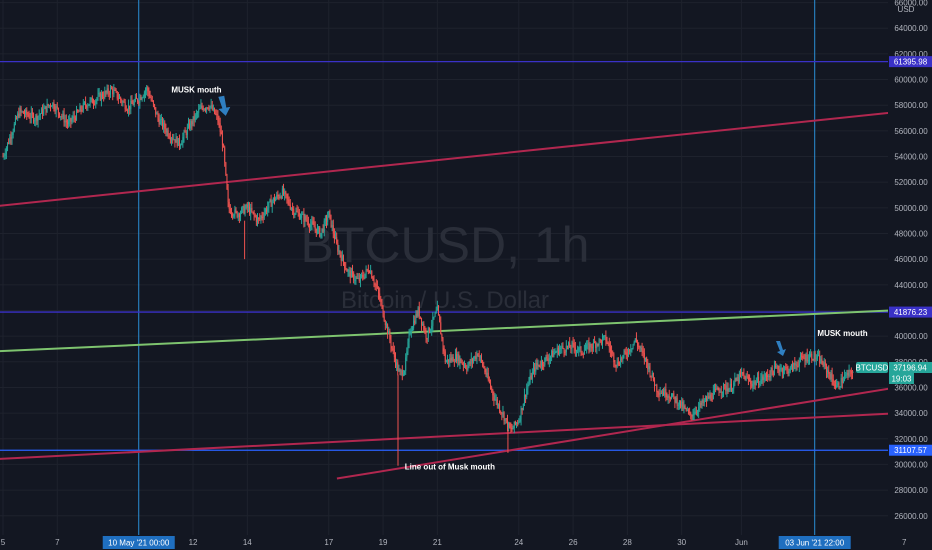 The width and height of the screenshot is (932, 550). I want to click on y-tick-label: 58000.00, so click(911, 105).